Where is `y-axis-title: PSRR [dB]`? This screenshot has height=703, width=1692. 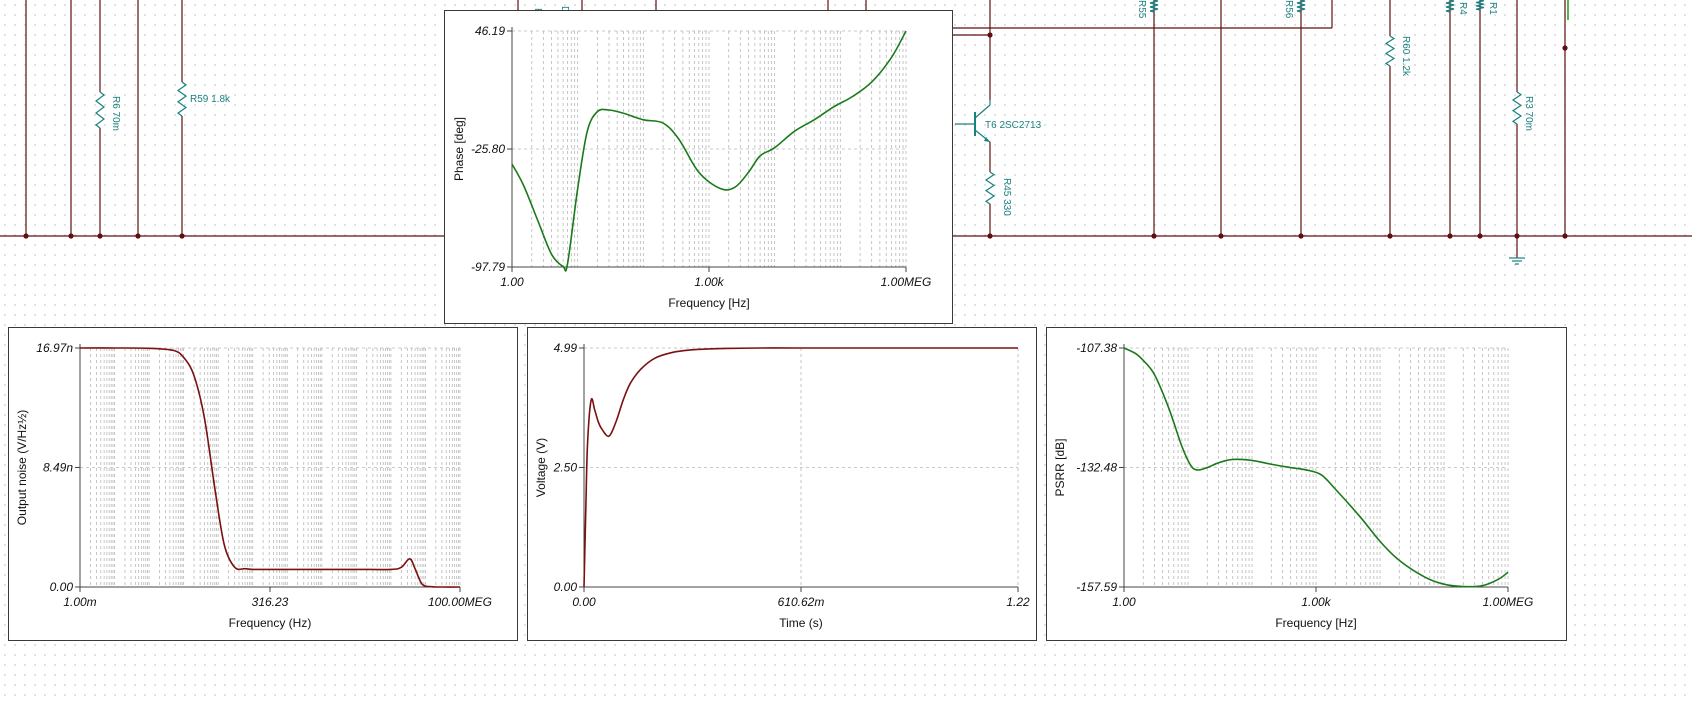 y-axis-title: PSRR [dB] is located at coordinates (1060, 467).